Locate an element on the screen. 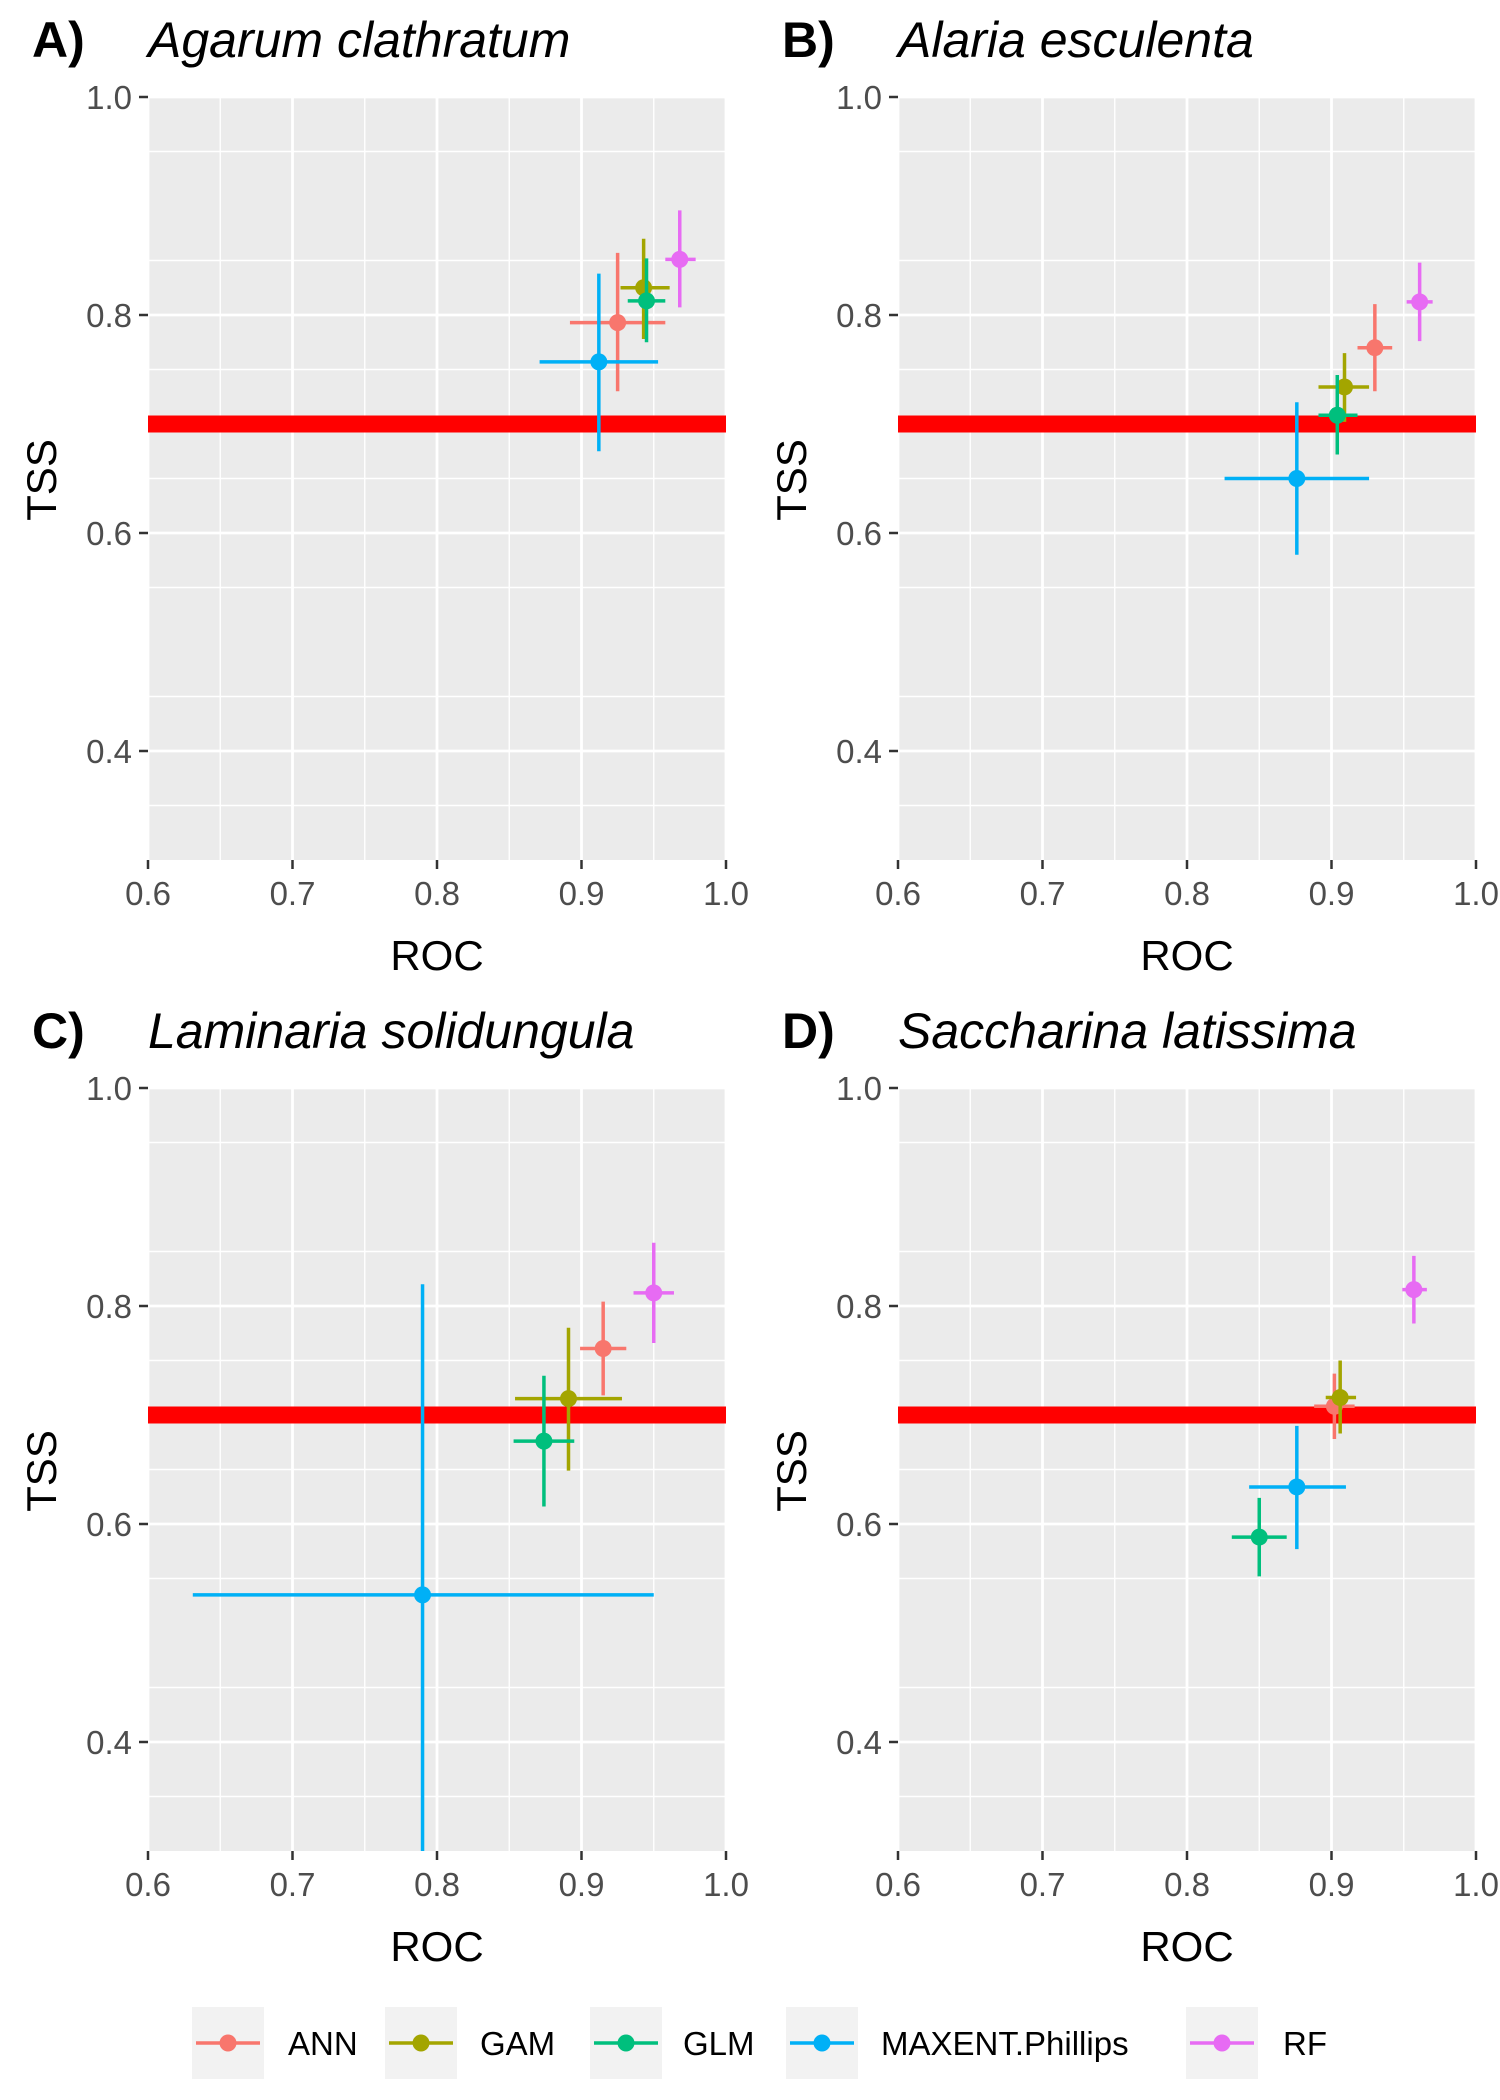 Image resolution: width=1500 pixels, height=2100 pixels. legend-label-rf: RF is located at coordinates (1305, 2043).